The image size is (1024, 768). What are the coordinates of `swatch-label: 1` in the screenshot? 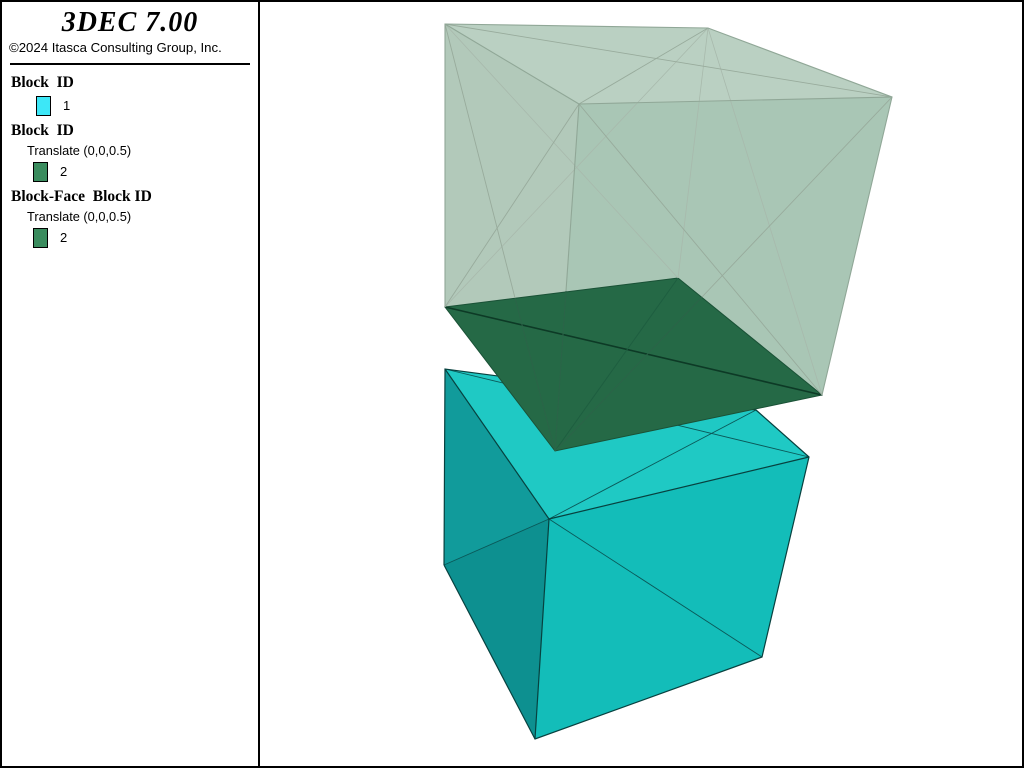 It's located at (67, 105).